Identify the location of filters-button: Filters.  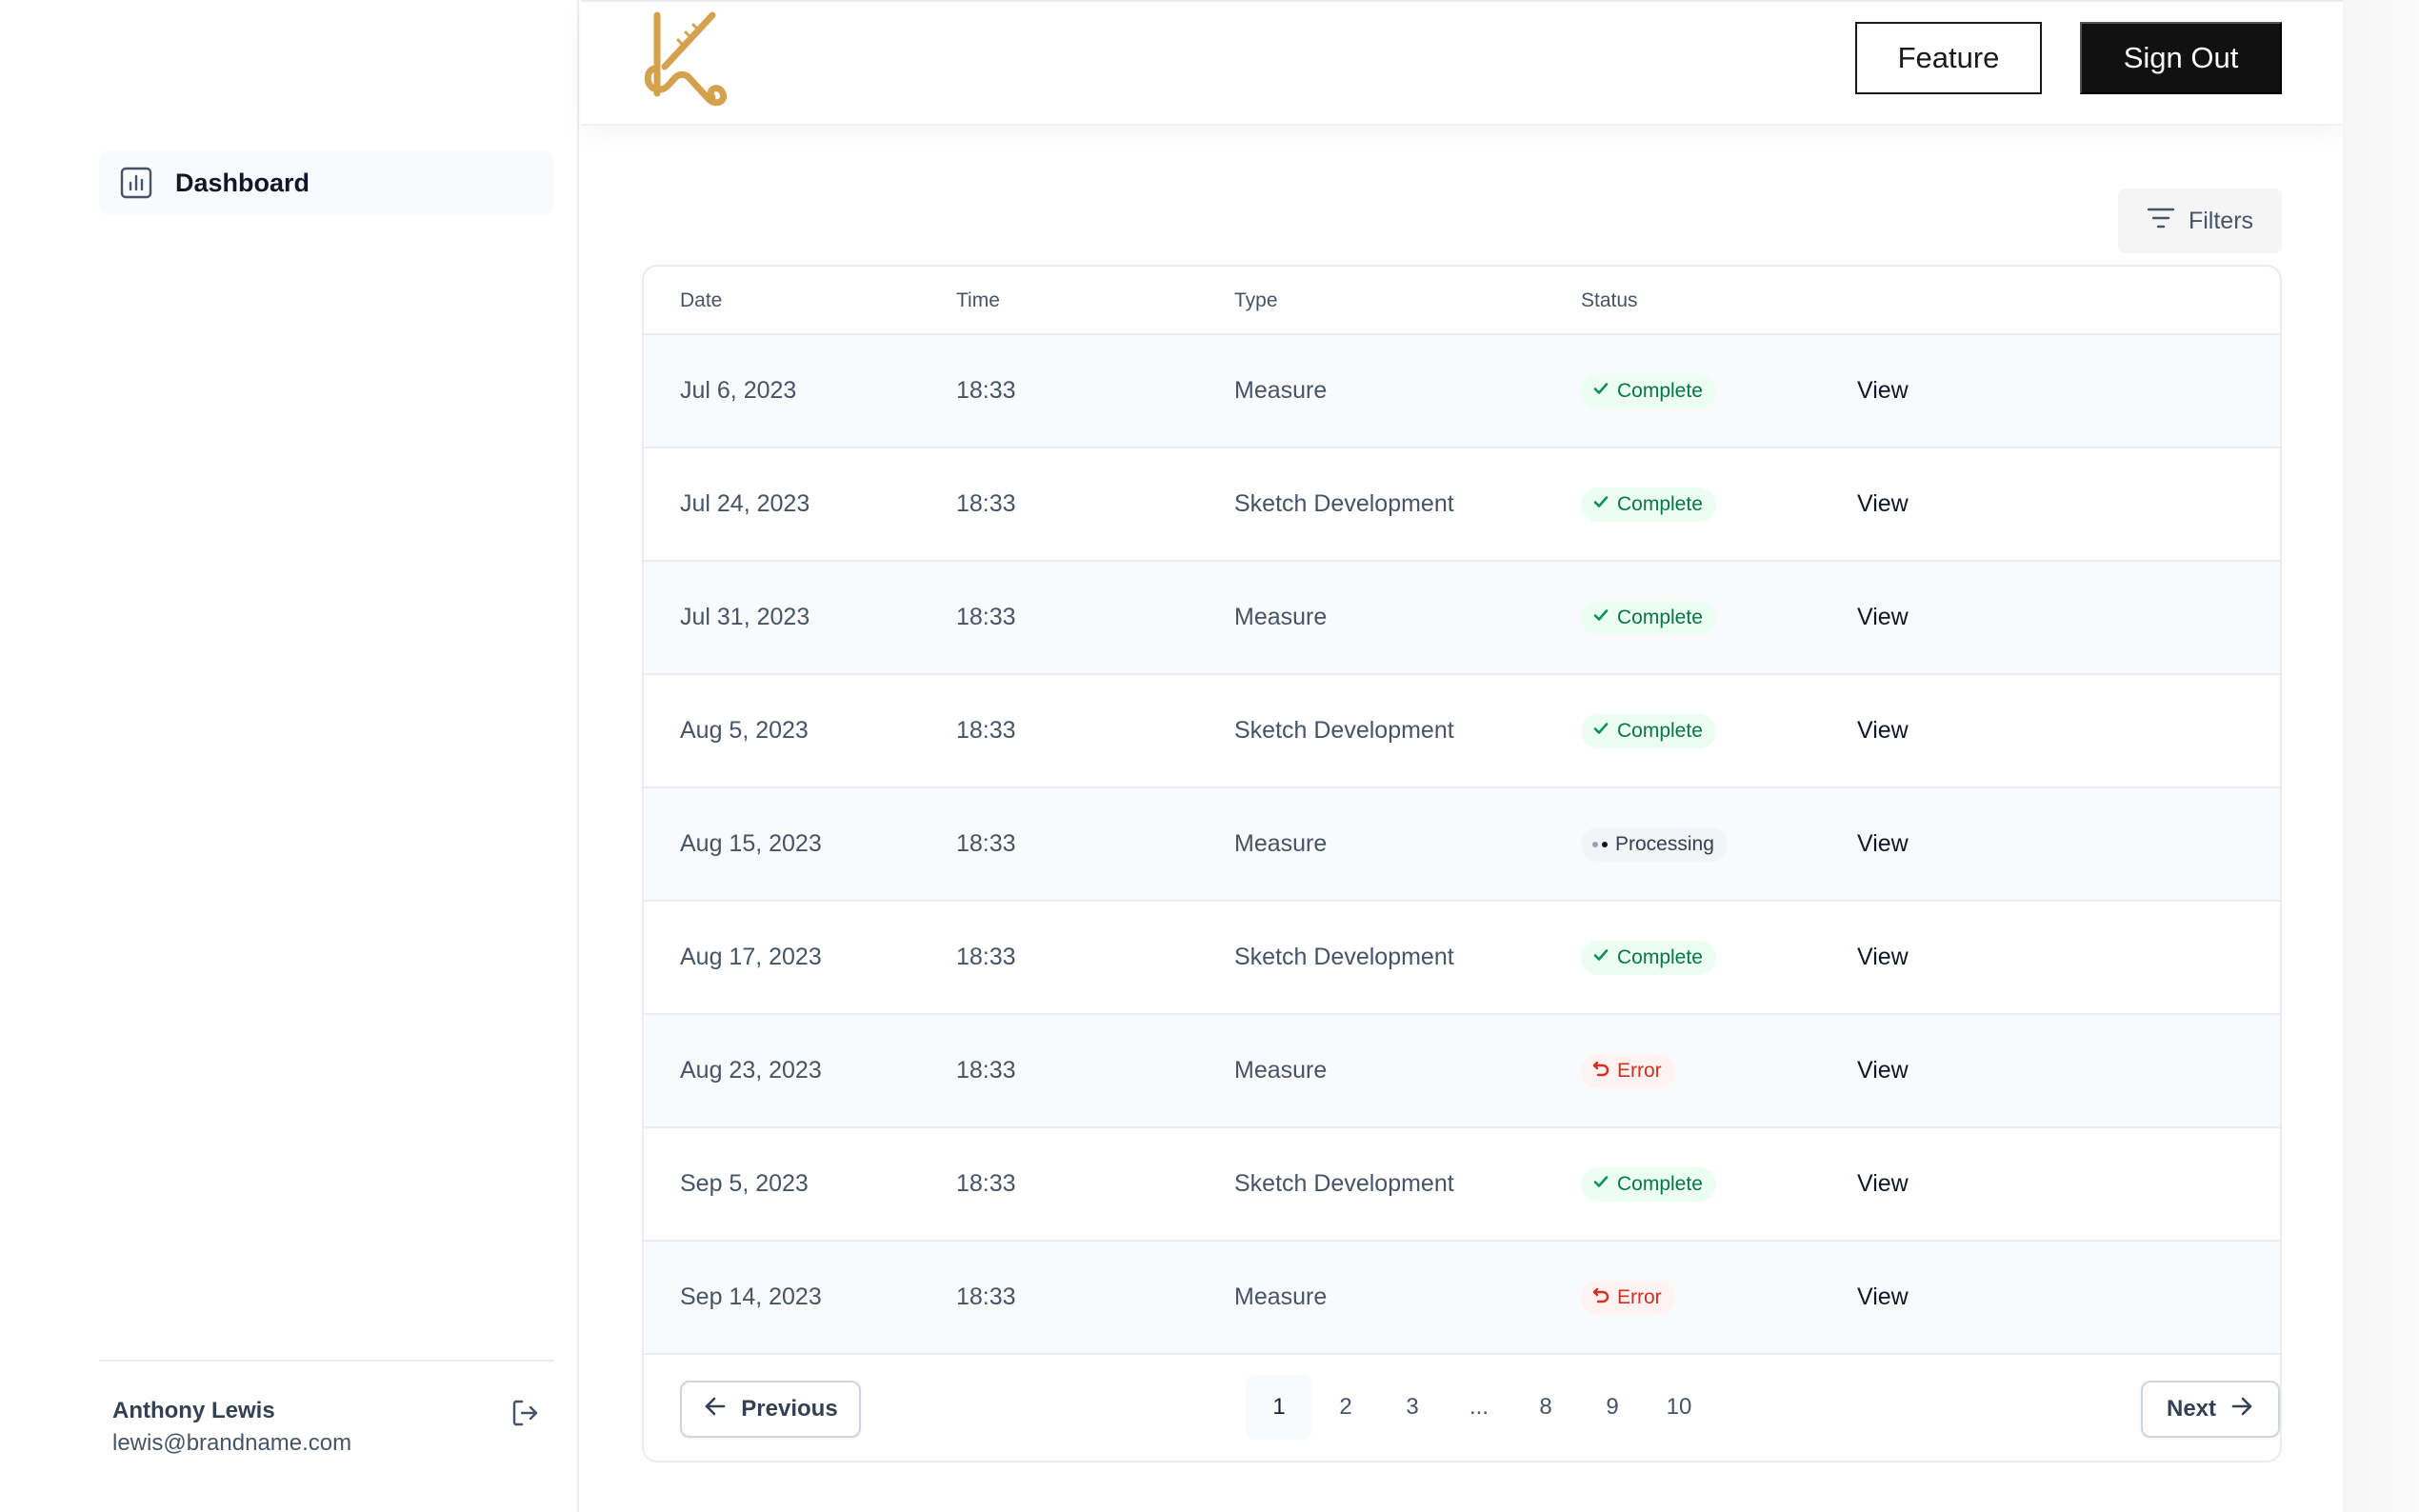
(2200, 221).